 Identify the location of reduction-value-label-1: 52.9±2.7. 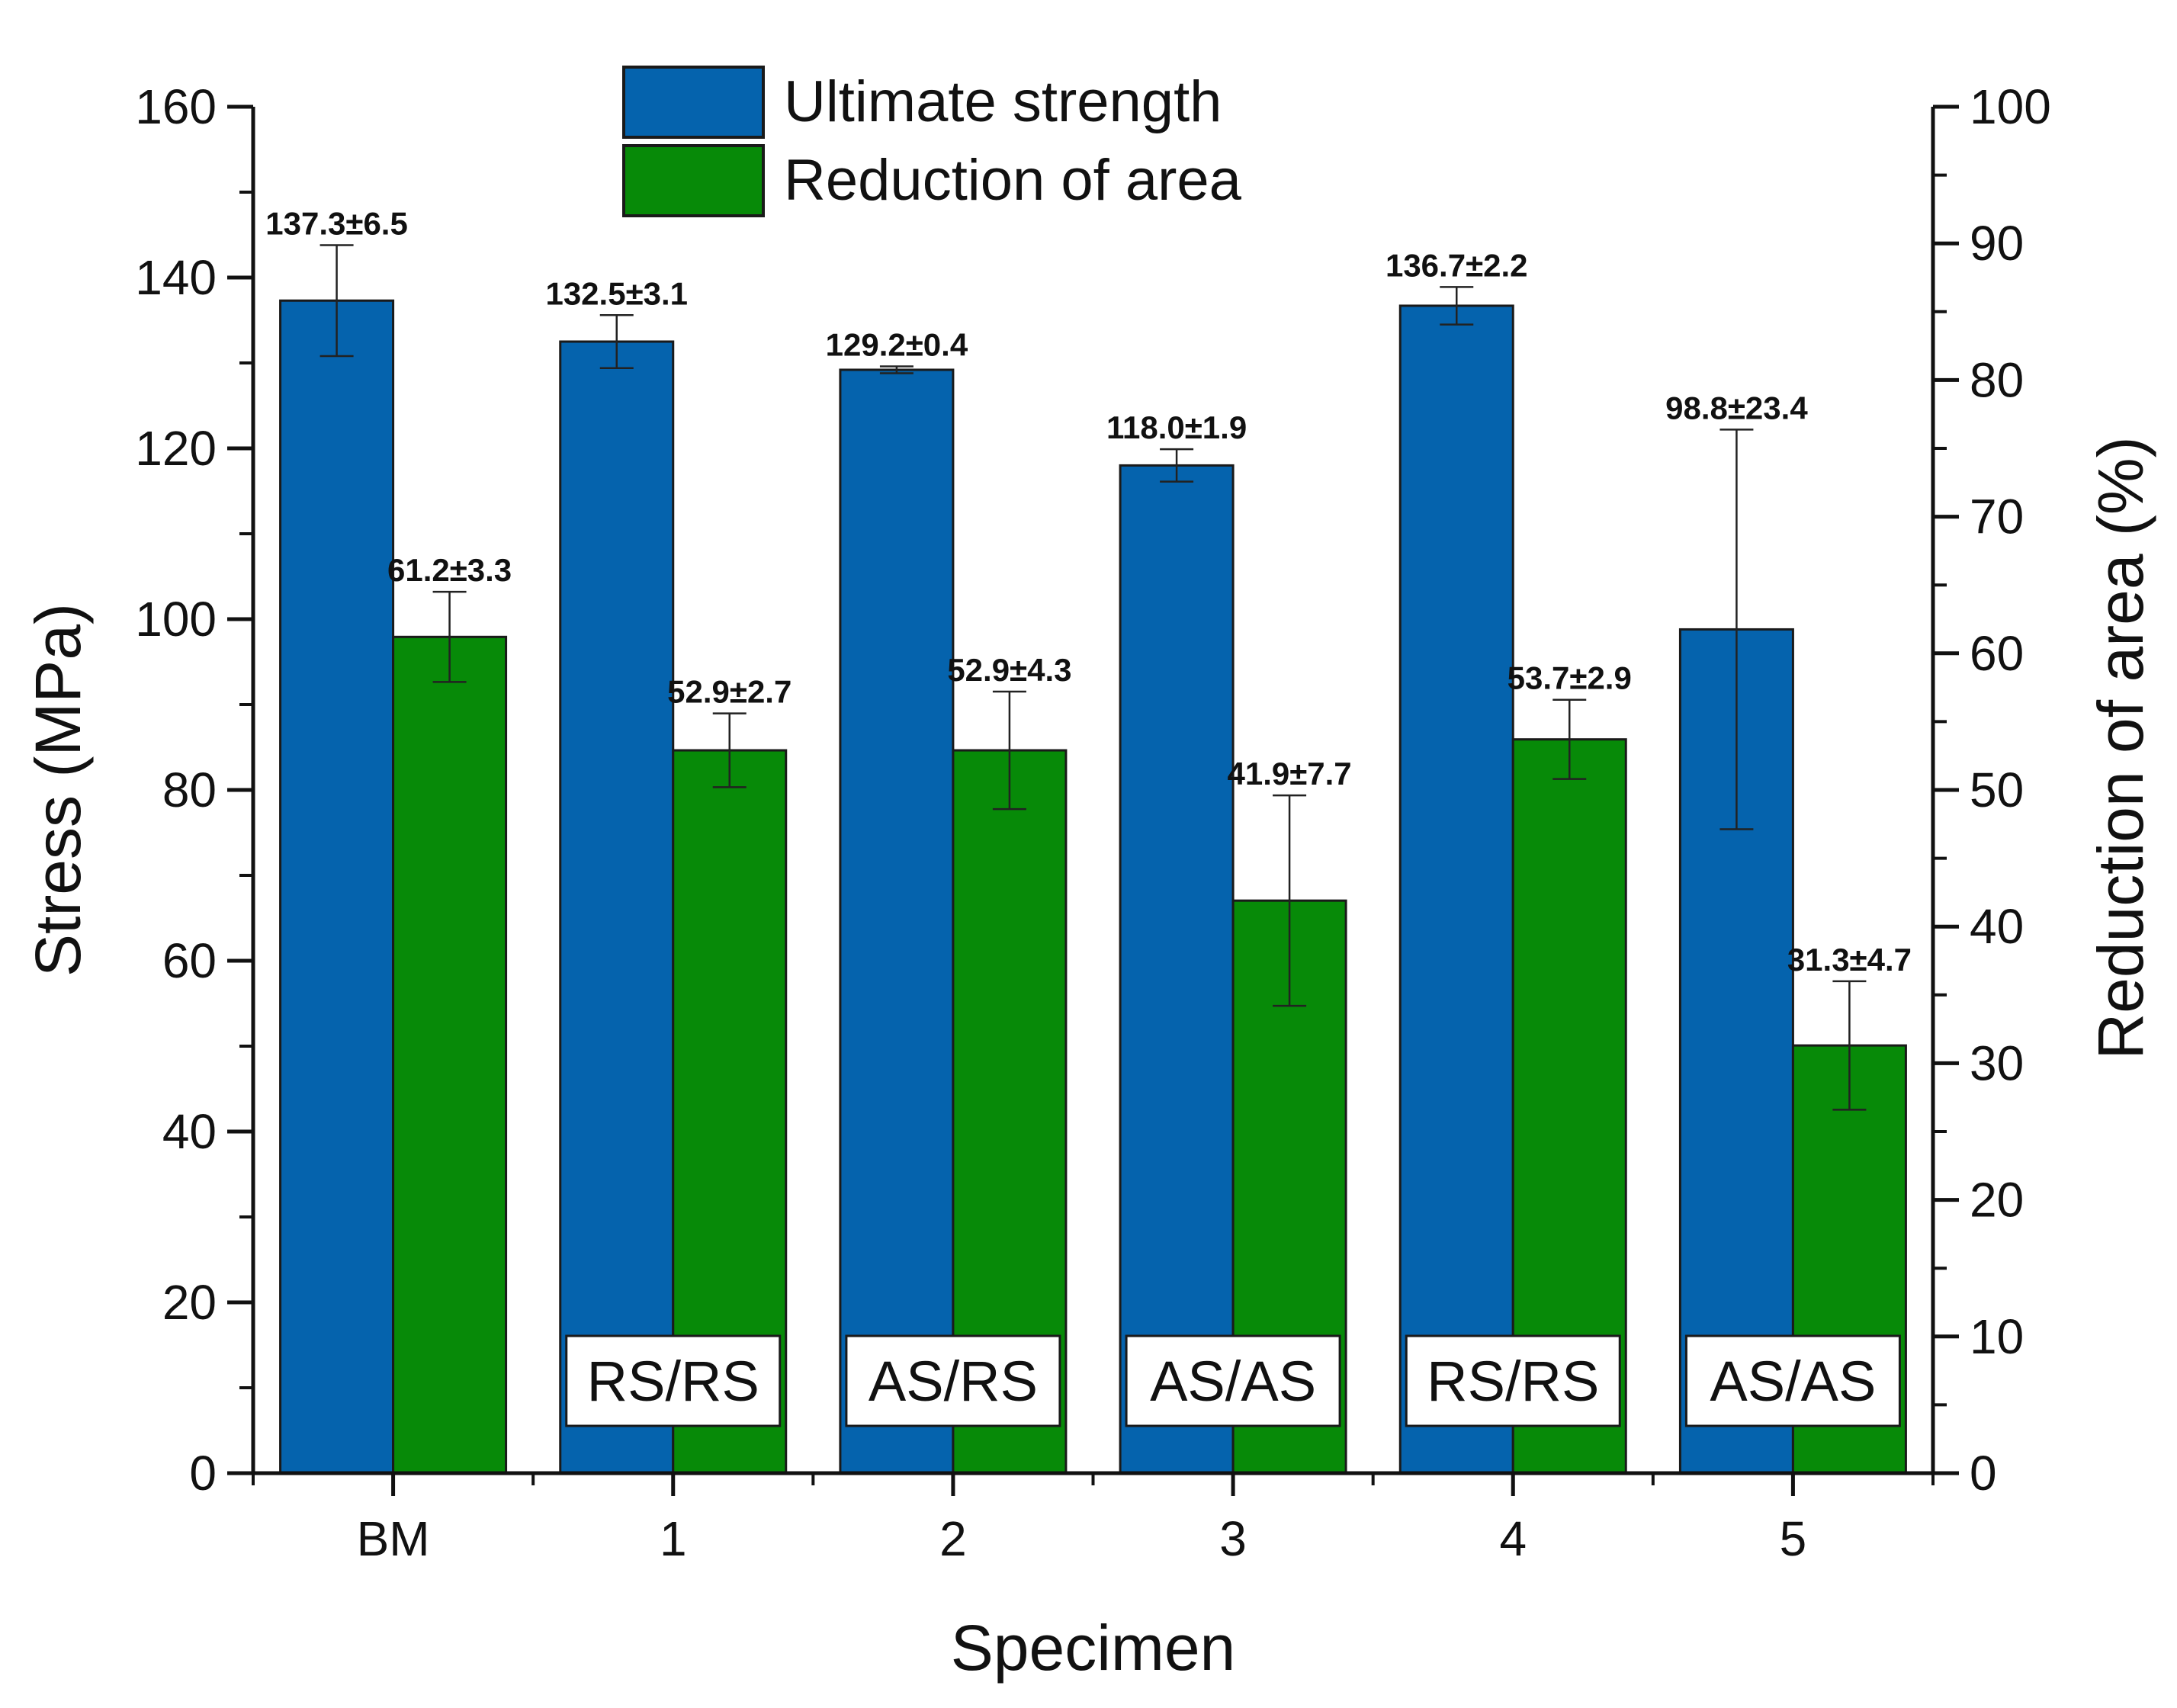
(729, 692).